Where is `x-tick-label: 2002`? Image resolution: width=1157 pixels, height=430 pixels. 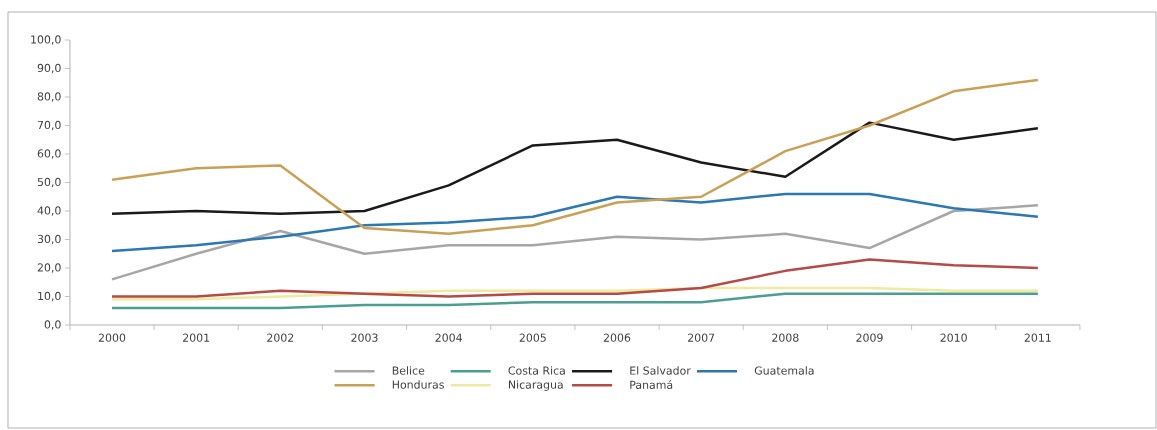
x-tick-label: 2002 is located at coordinates (280, 337).